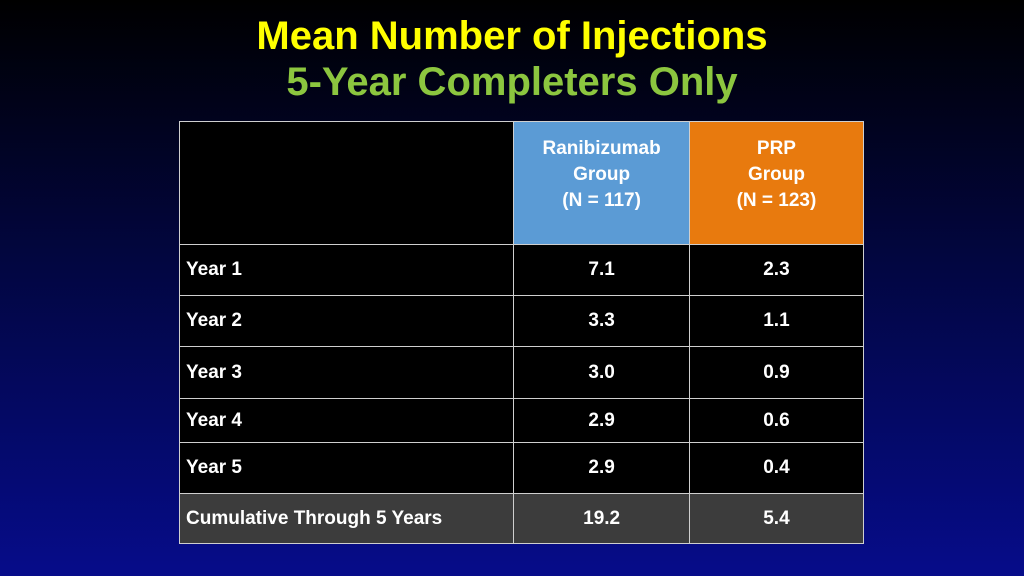 Image resolution: width=1024 pixels, height=576 pixels. What do you see at coordinates (346, 420) in the screenshot?
I see `row-label: Year 4` at bounding box center [346, 420].